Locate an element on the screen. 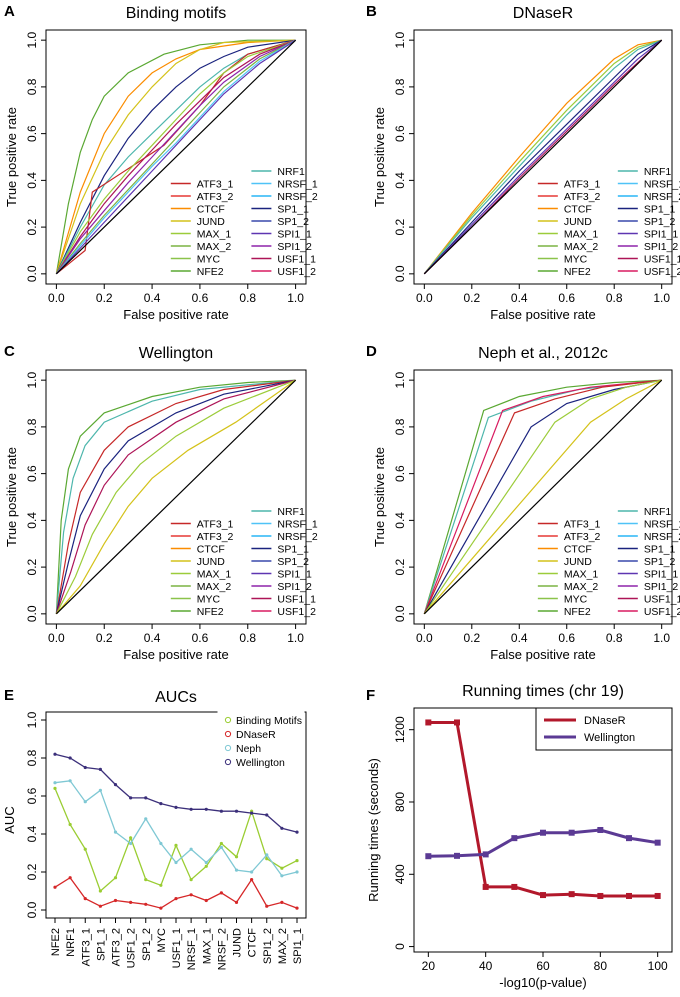 The width and height of the screenshot is (680, 997). legend-label: SPI1_1 is located at coordinates (294, 574).